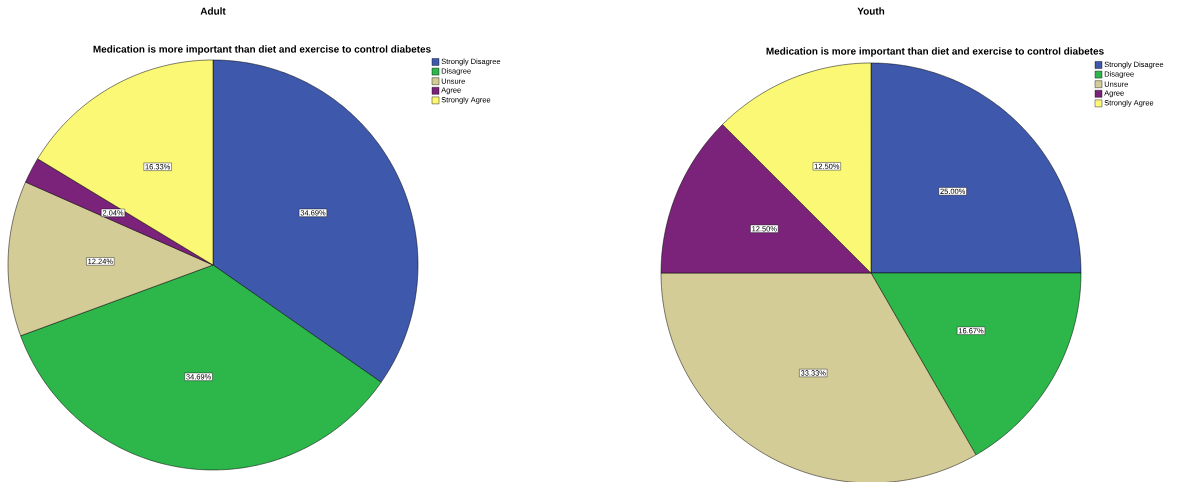  Describe the element at coordinates (213, 11) in the screenshot. I see `chart-title: Adult` at that location.